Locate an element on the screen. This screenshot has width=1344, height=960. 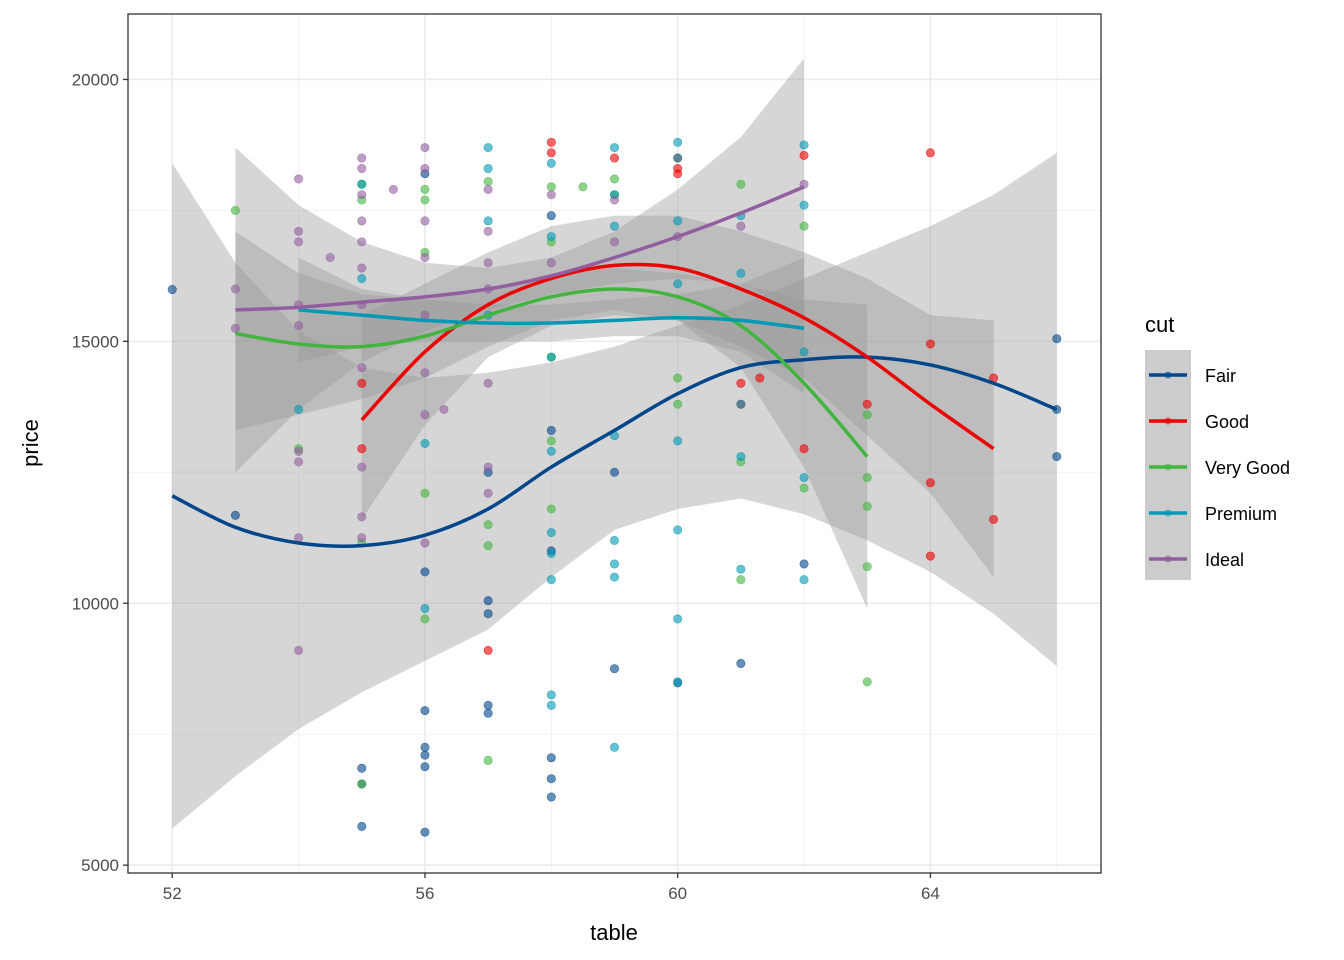
x-tick-label: 64 is located at coordinates (930, 893).